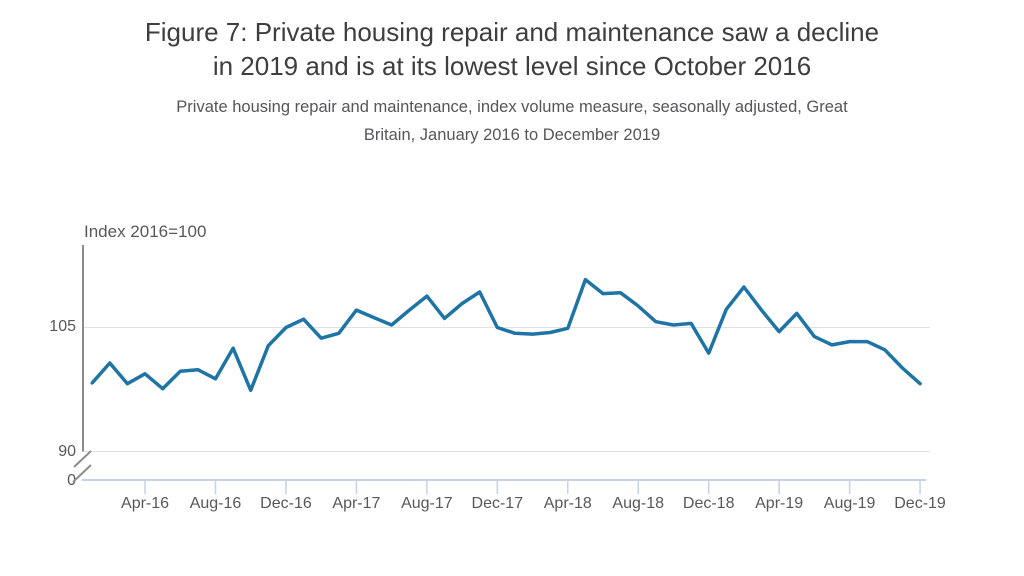  What do you see at coordinates (67, 451) in the screenshot?
I see `y-tick-label-90: 90` at bounding box center [67, 451].